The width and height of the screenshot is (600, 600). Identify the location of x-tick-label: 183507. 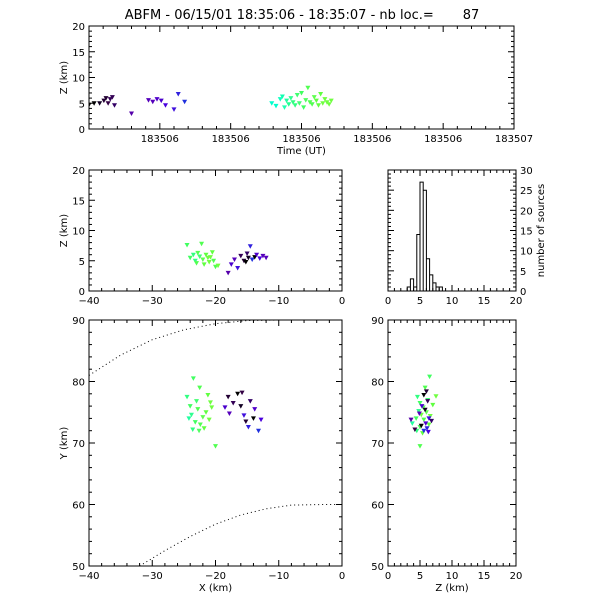
(514, 139).